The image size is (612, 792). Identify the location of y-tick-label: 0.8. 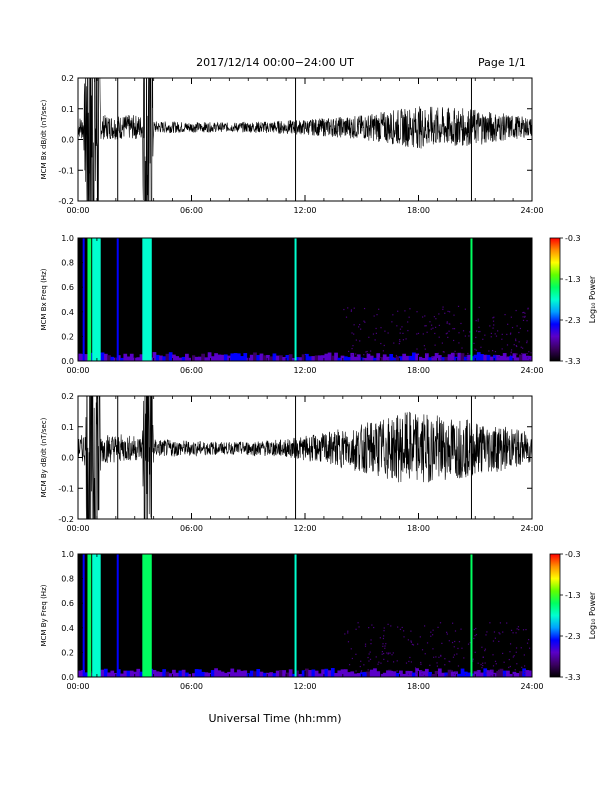
(67, 263).